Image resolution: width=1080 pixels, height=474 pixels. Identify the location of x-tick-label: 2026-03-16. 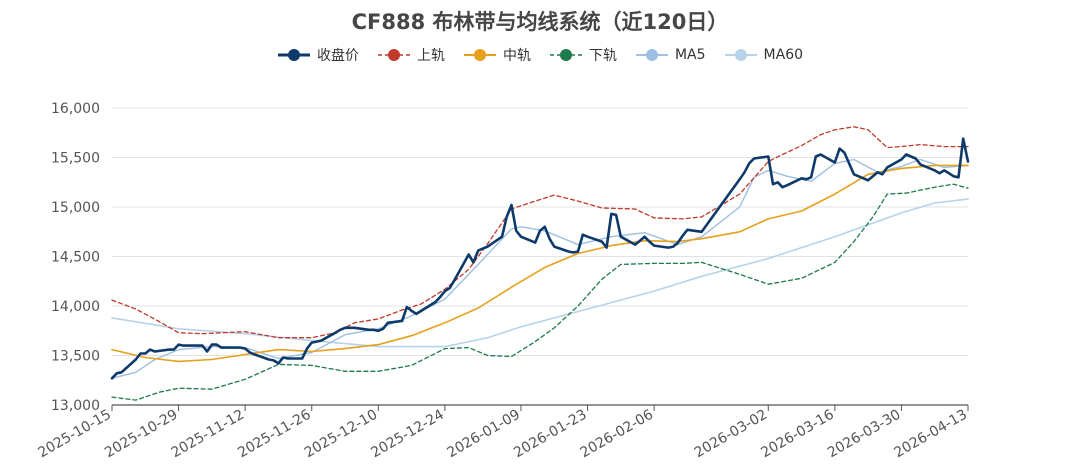
(797, 434).